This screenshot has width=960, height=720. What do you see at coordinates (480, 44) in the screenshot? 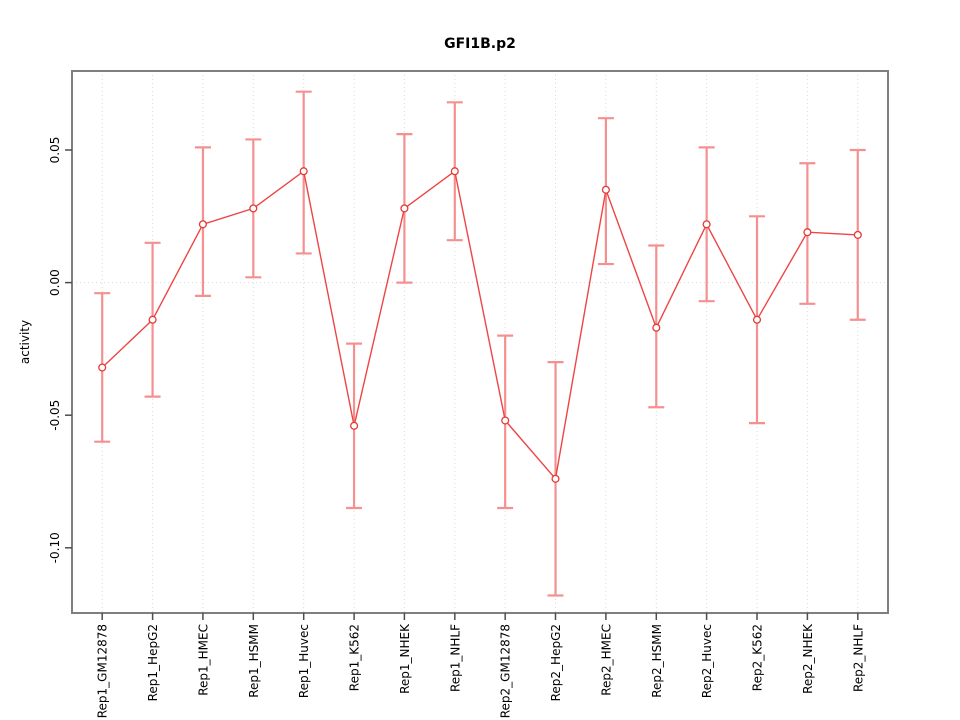
I see `chart-title: GFI1B.p2` at bounding box center [480, 44].